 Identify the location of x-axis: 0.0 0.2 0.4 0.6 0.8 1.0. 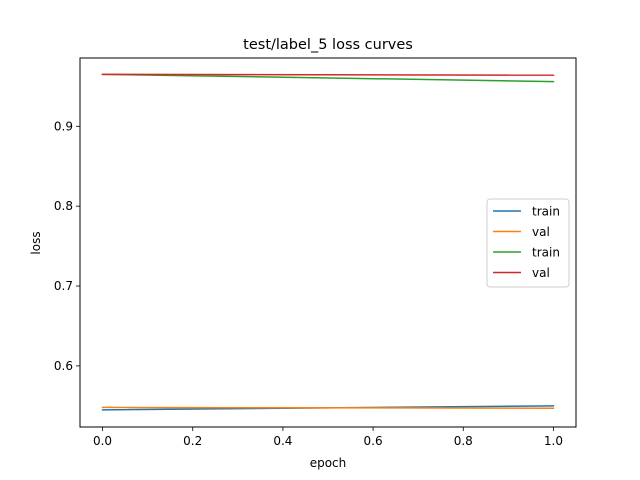
(328, 437).